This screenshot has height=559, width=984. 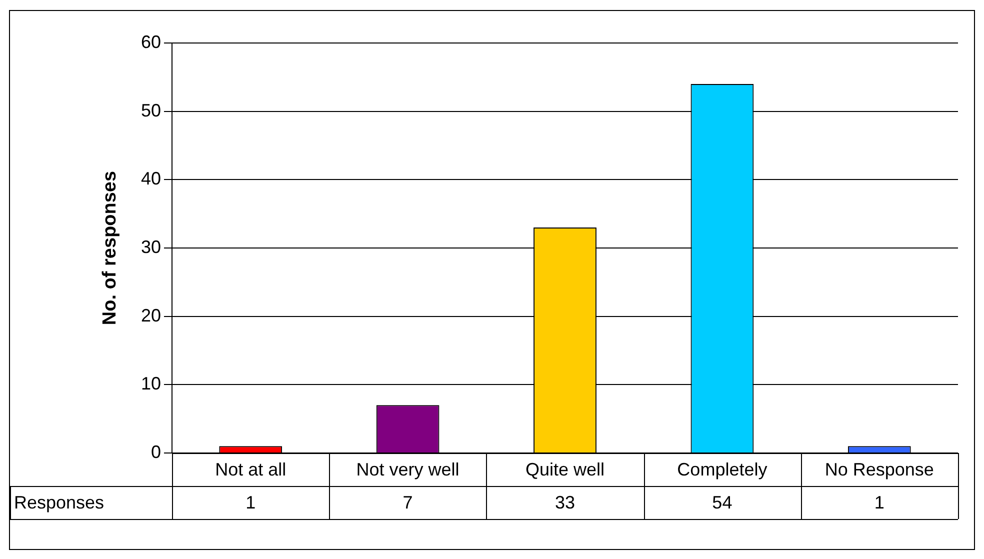 I want to click on y-tick-label: 0, so click(x=155, y=452).